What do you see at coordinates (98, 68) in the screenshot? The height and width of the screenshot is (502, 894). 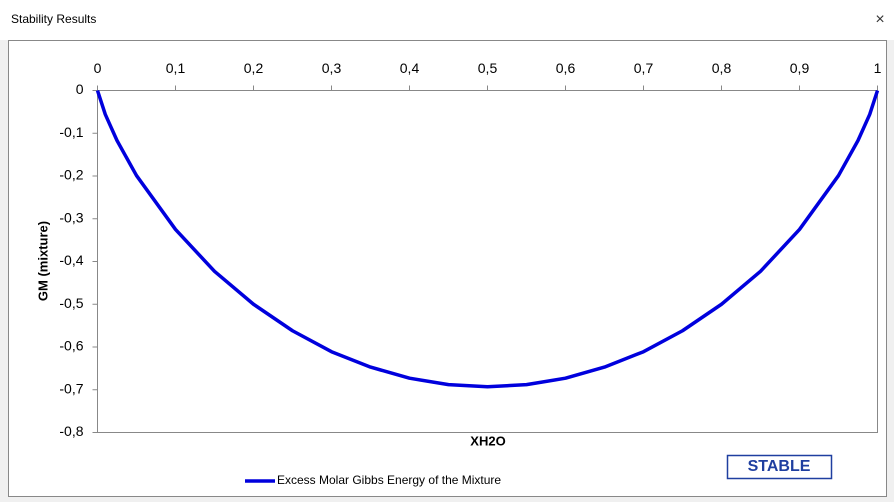 I see `x-tick-label: 0` at bounding box center [98, 68].